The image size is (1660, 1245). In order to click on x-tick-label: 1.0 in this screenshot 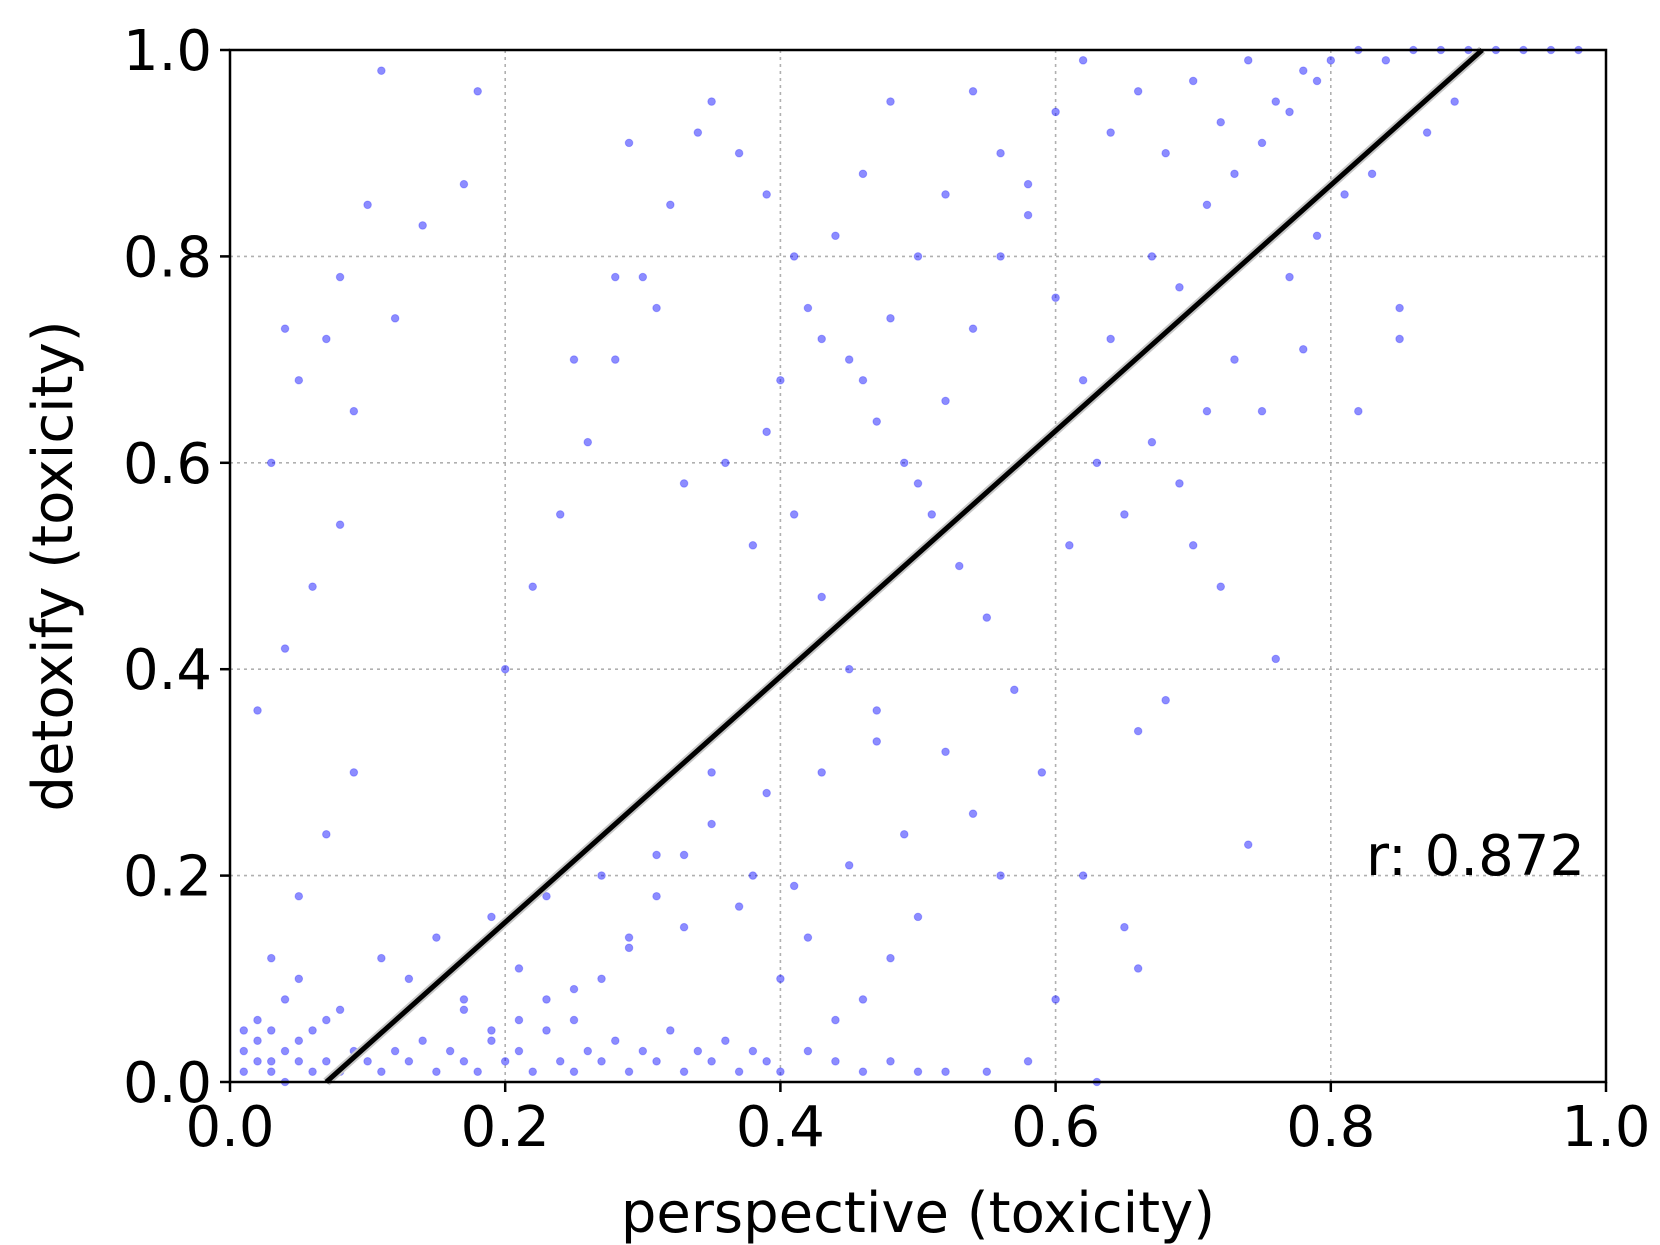, I will do `click(1605, 1127)`.